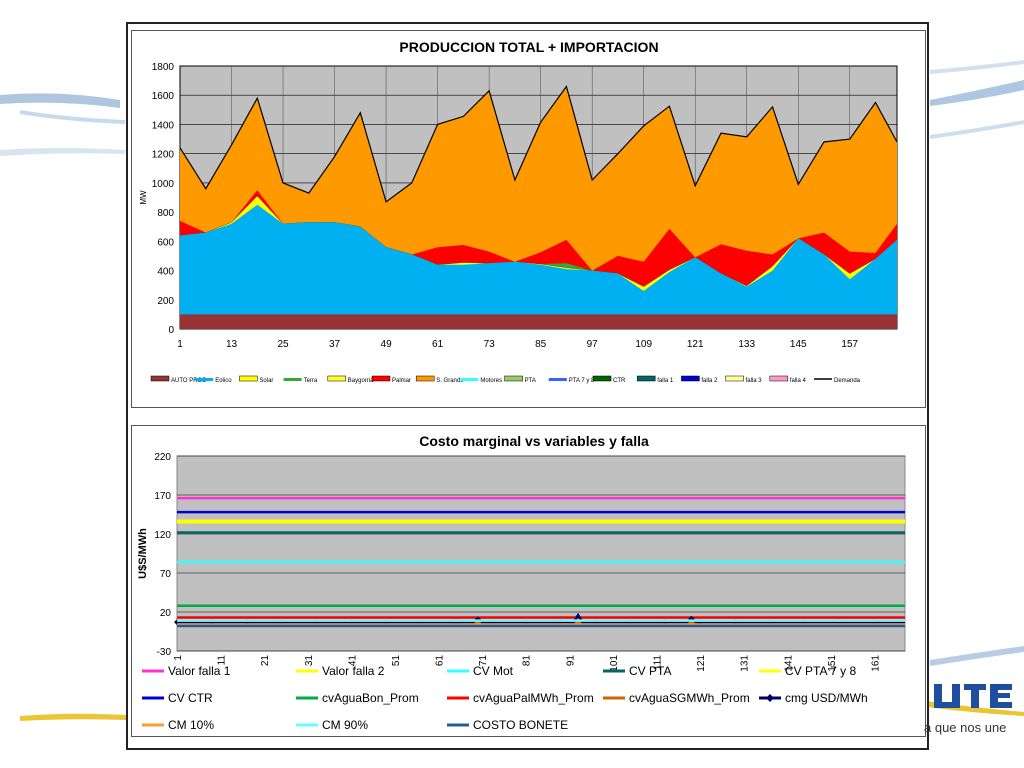 The image size is (1024, 768). What do you see at coordinates (770, 698) in the screenshot?
I see `legend-marker` at bounding box center [770, 698].